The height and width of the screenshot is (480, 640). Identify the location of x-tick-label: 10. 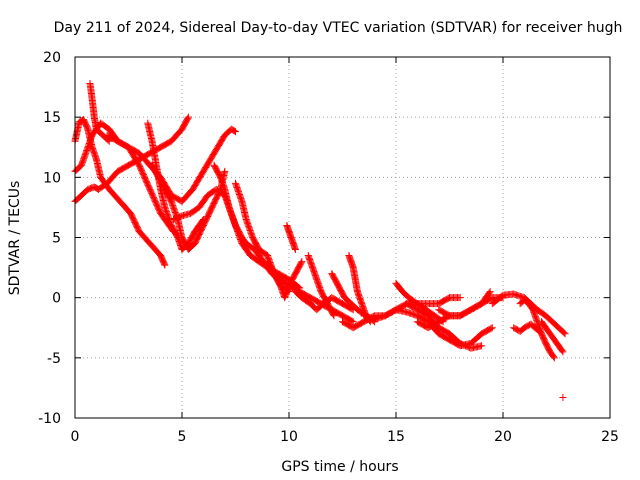
(289, 437).